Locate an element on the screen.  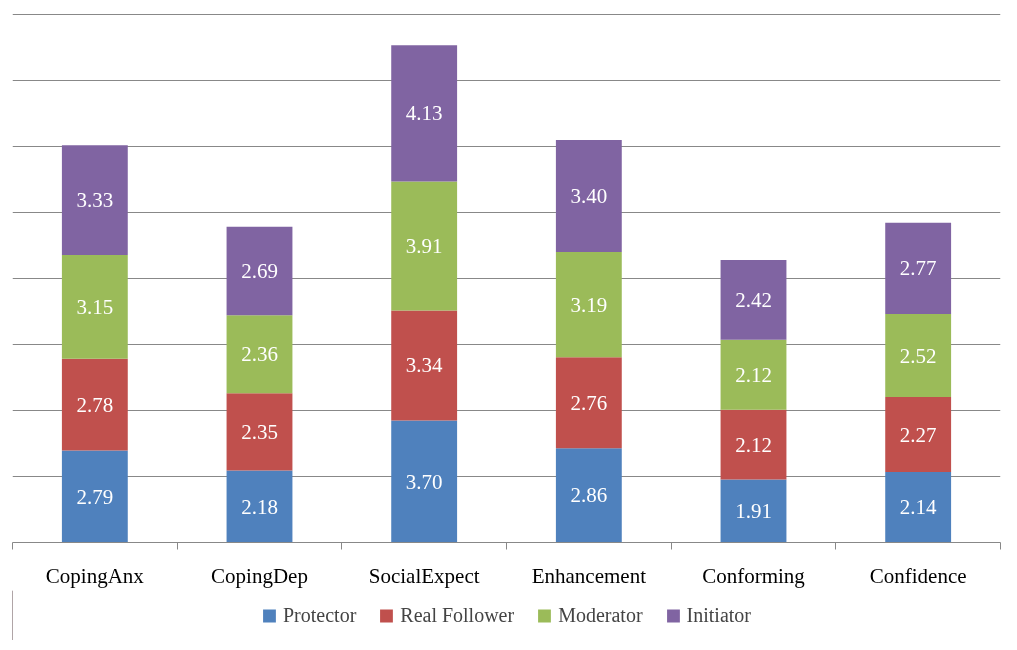
data-label: 2.42 is located at coordinates (753, 299).